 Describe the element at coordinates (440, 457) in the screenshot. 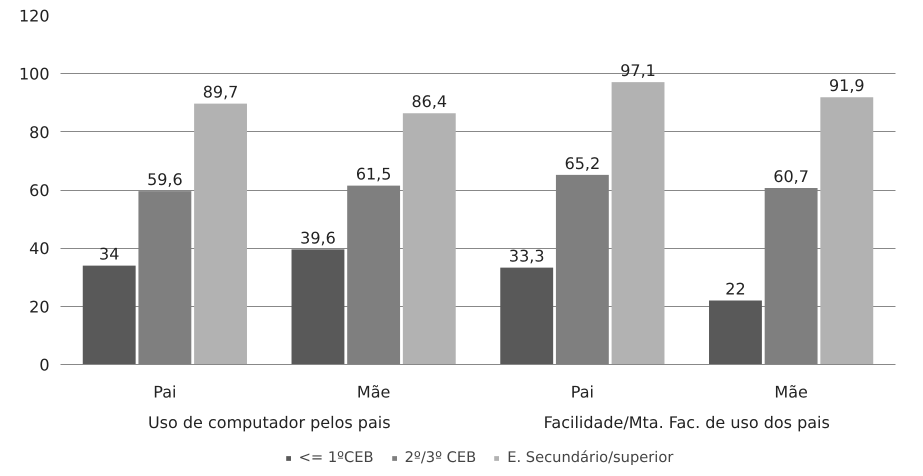

I see `legend-label: 2º/3º CEB` at that location.